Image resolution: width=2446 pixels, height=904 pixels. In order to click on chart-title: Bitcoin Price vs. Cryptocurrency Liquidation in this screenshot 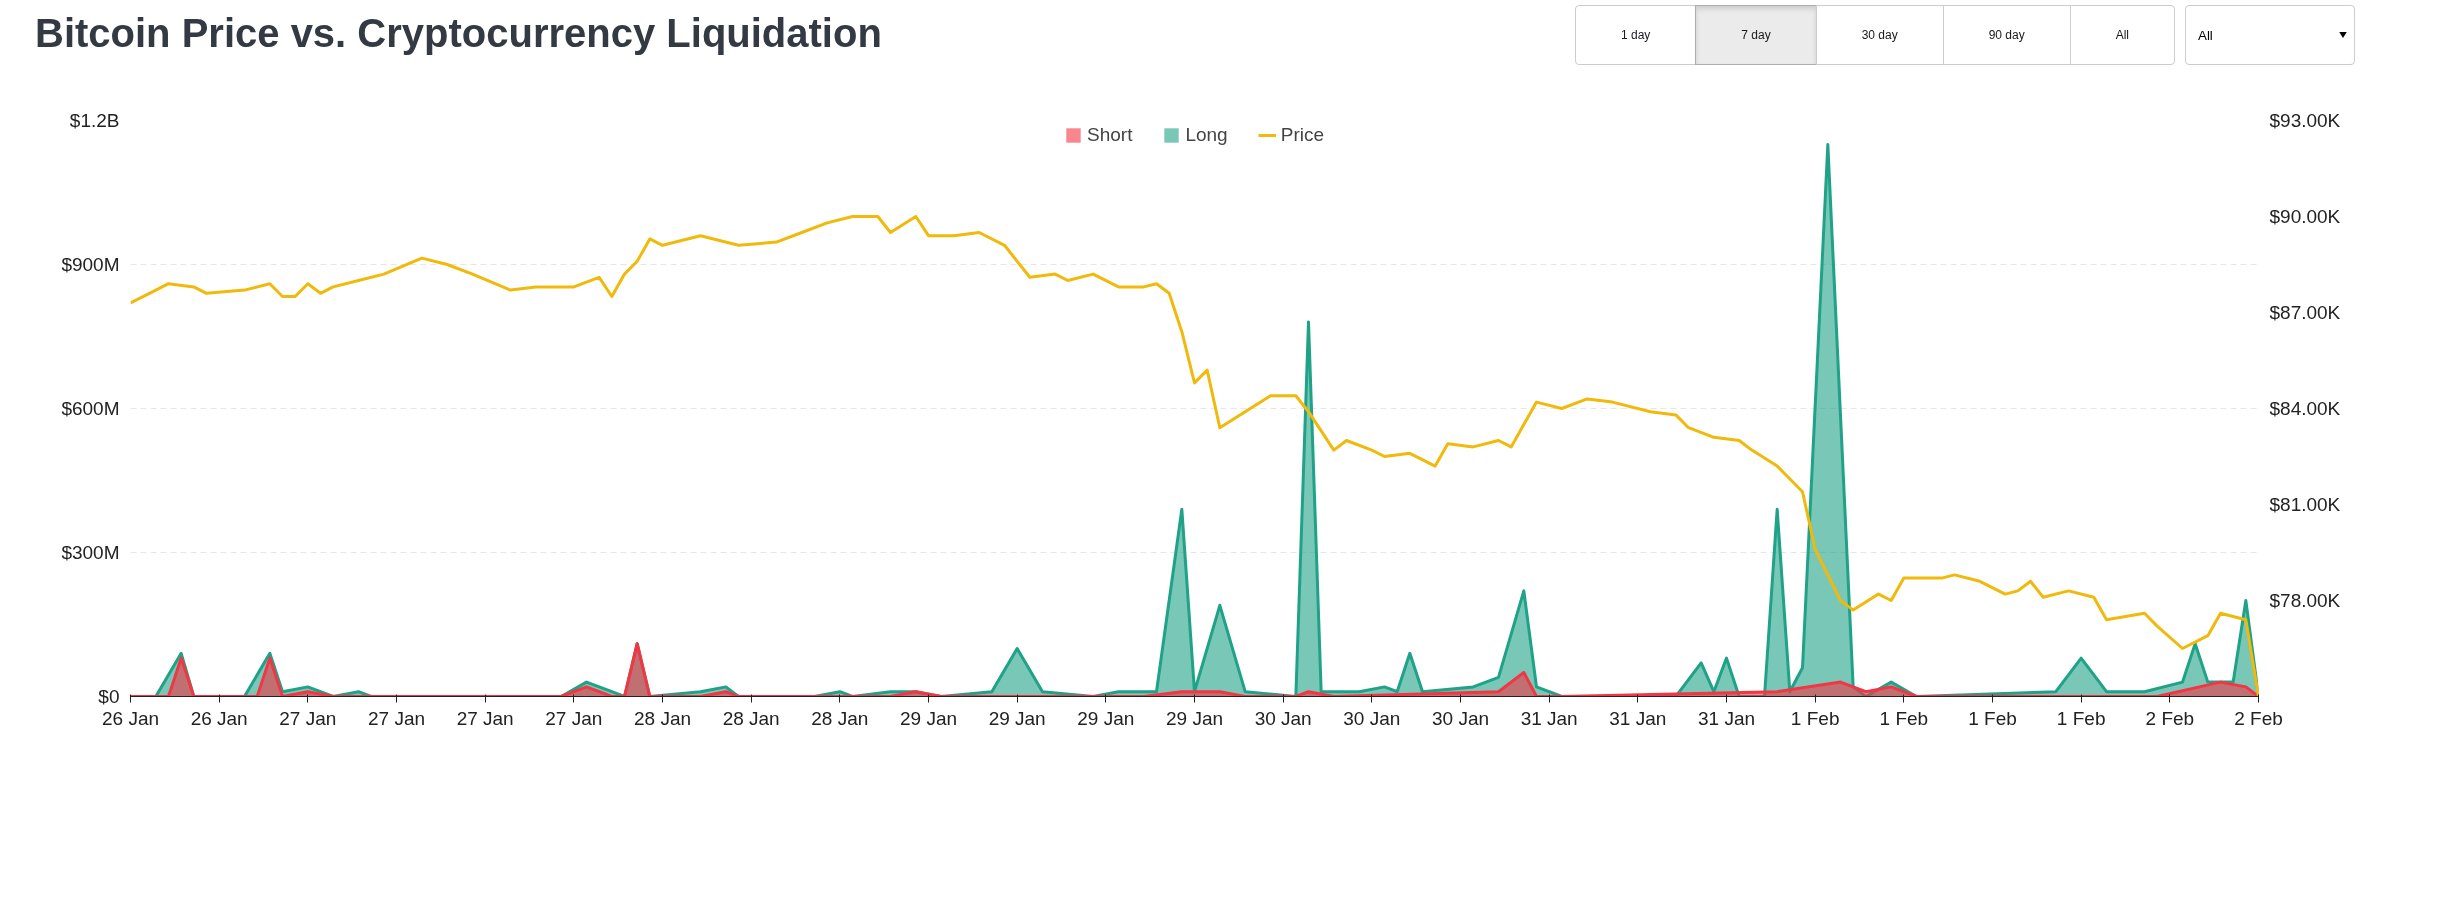, I will do `click(458, 33)`.